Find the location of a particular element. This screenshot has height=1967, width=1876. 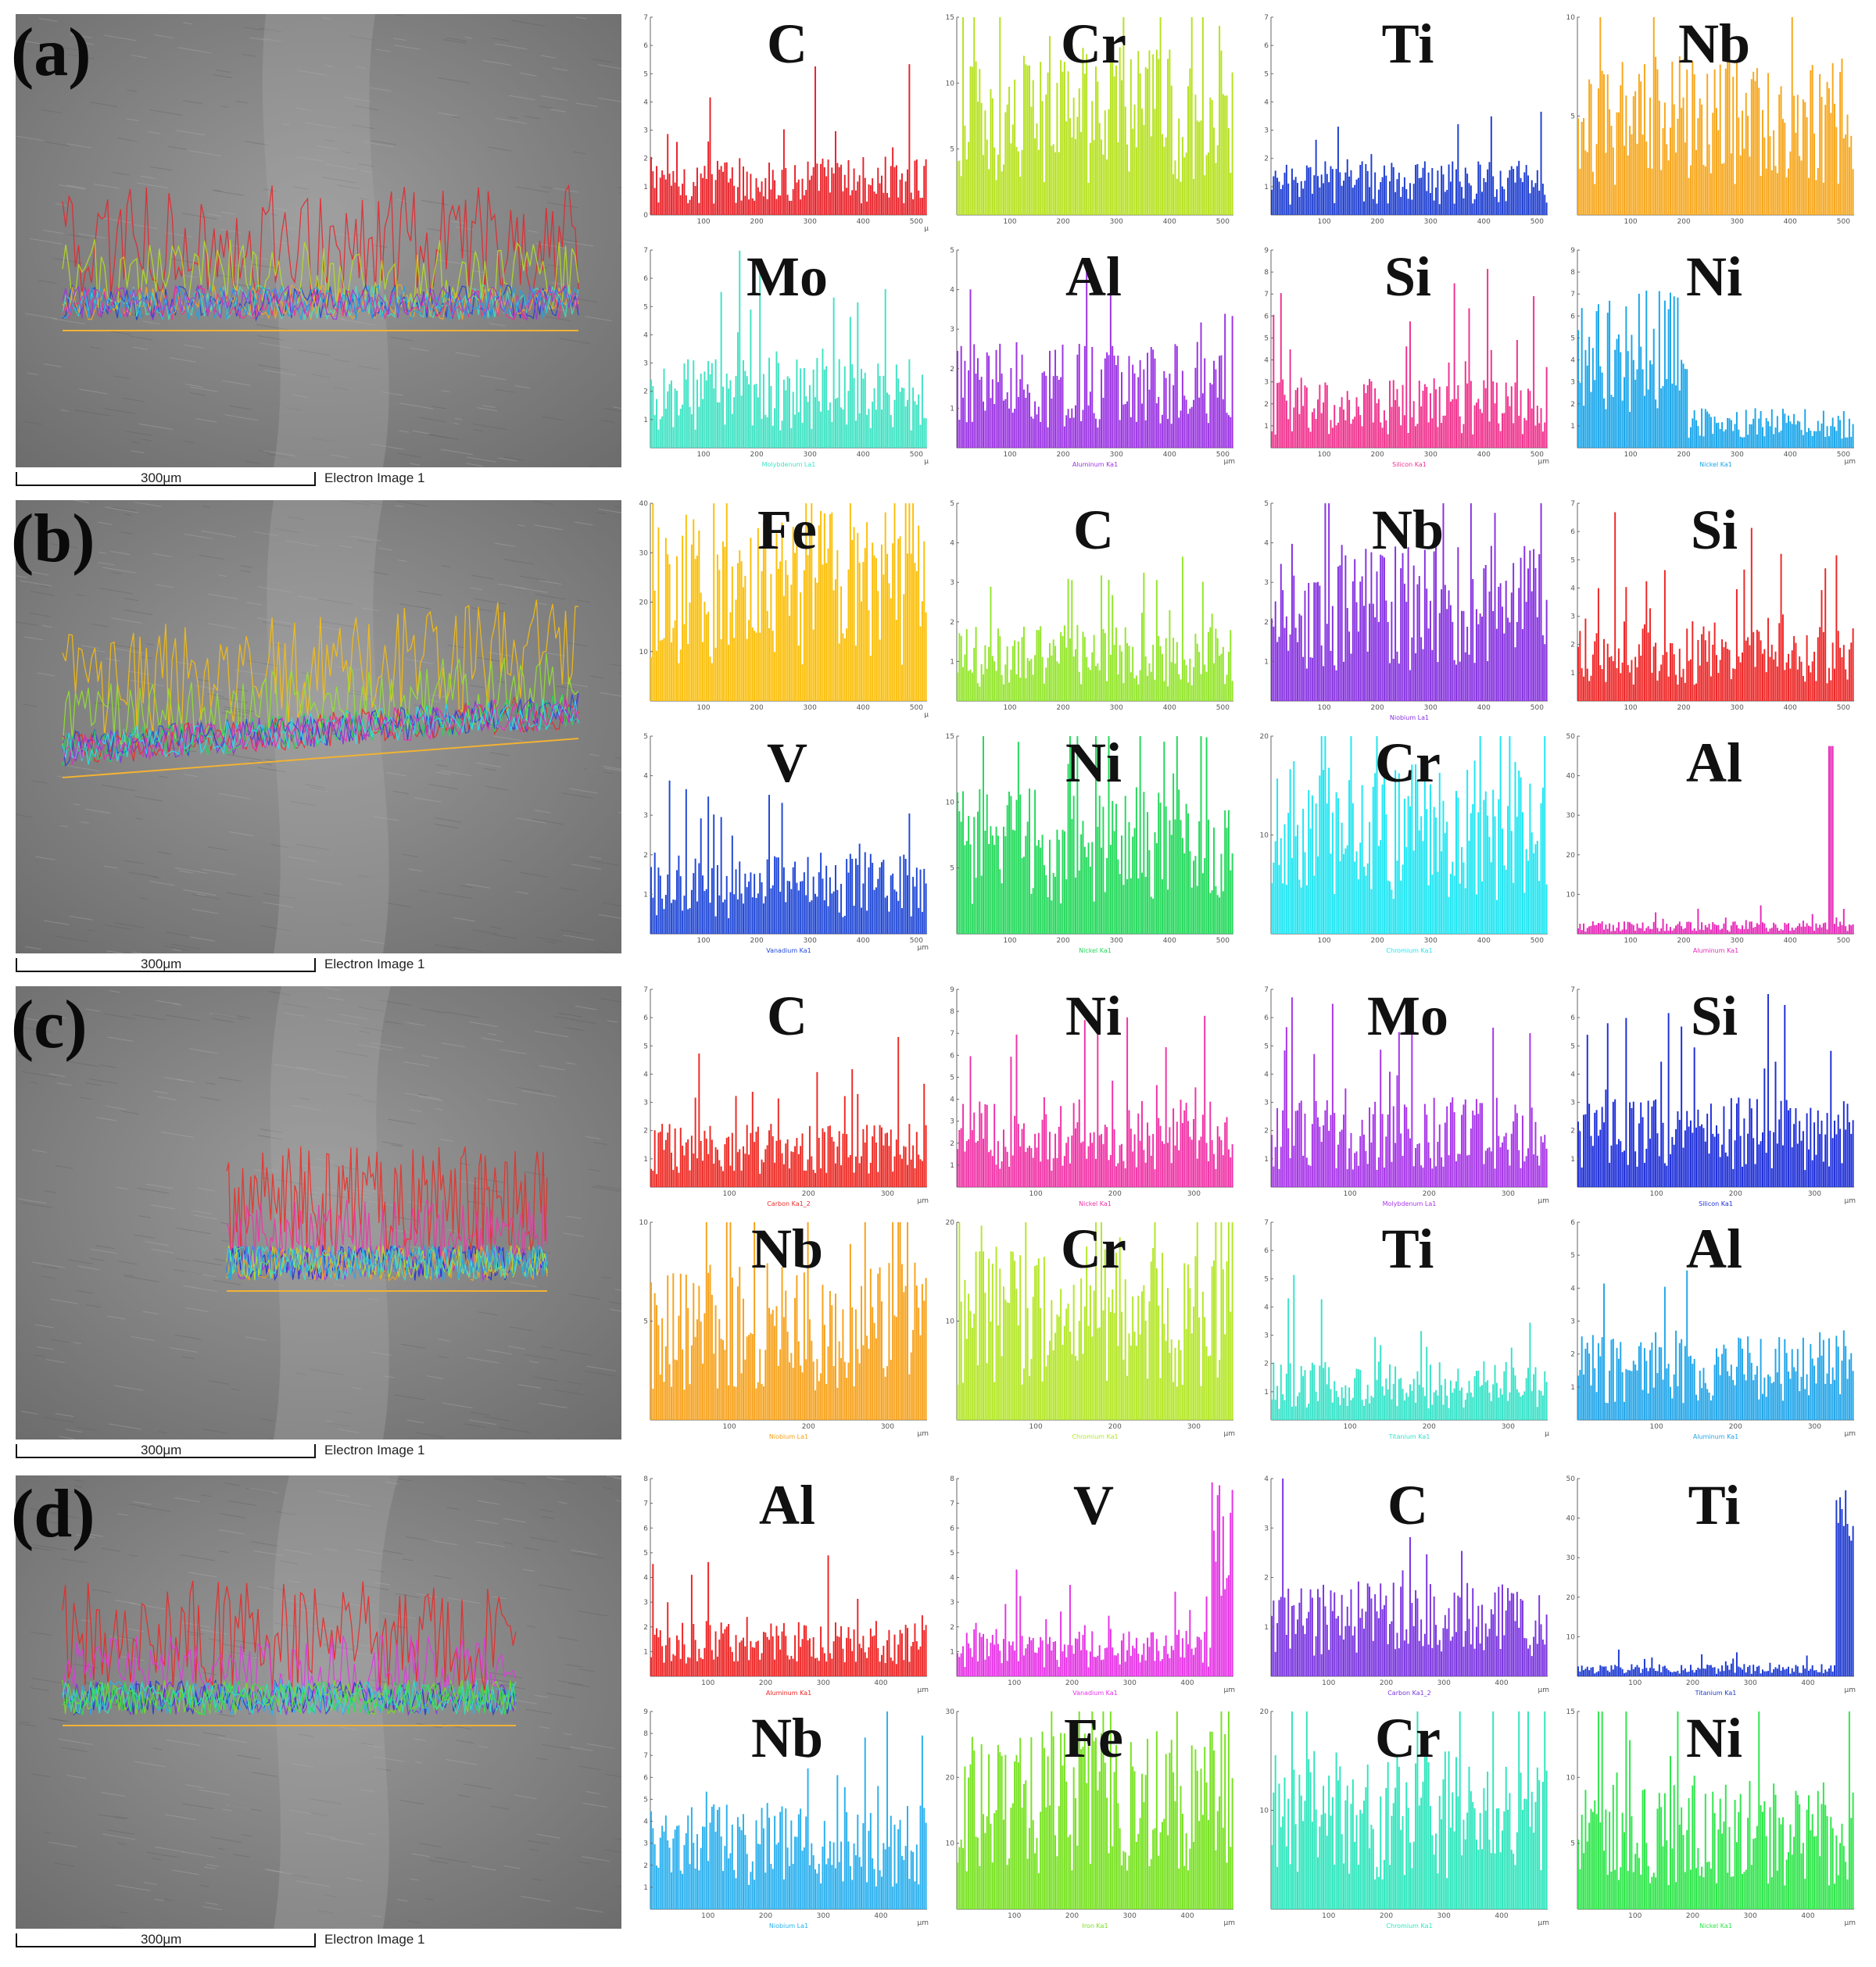

x-tick-label: 200 is located at coordinates (1063, 455).